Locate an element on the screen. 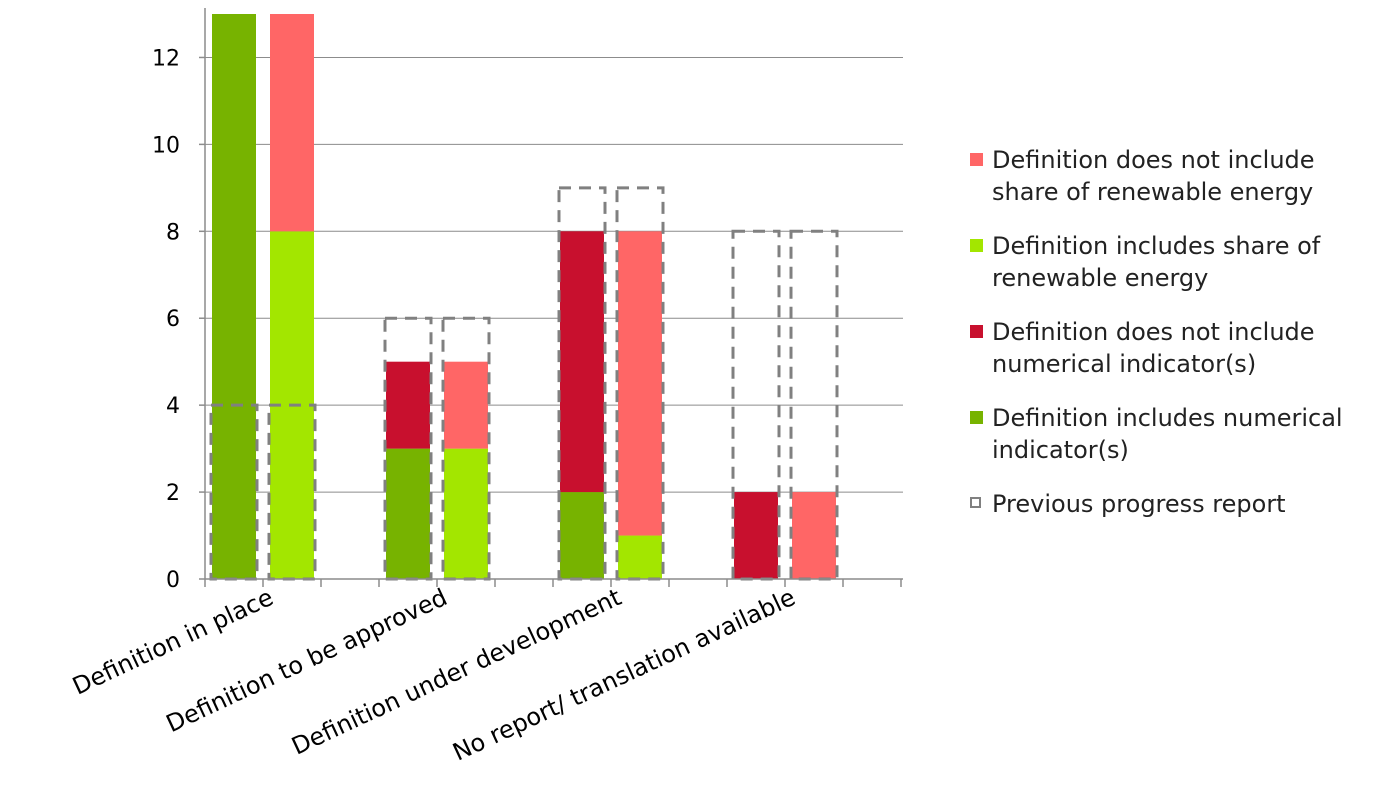 The width and height of the screenshot is (1389, 804). y-tick-label: 4 is located at coordinates (173, 406).